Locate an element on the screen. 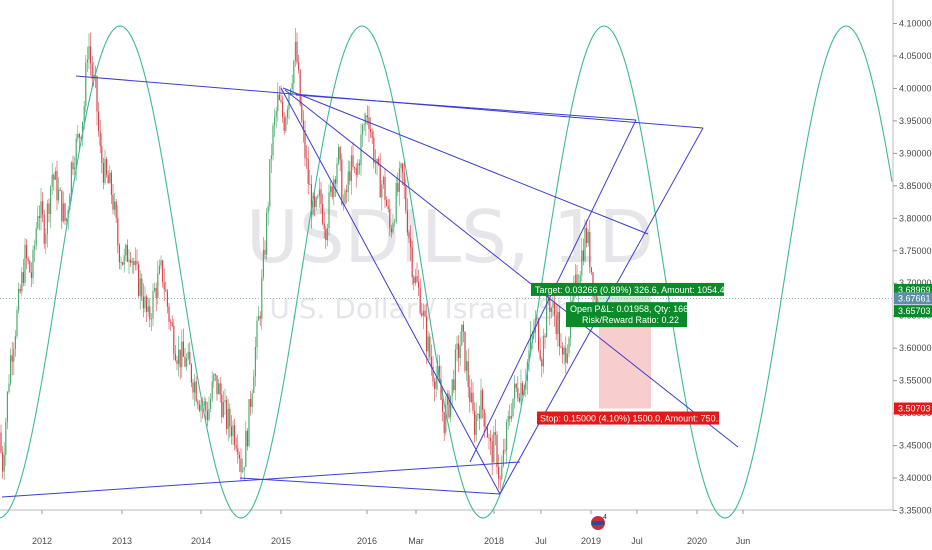 The width and height of the screenshot is (932, 550). y-tick-label: 3.35000 is located at coordinates (915, 511).